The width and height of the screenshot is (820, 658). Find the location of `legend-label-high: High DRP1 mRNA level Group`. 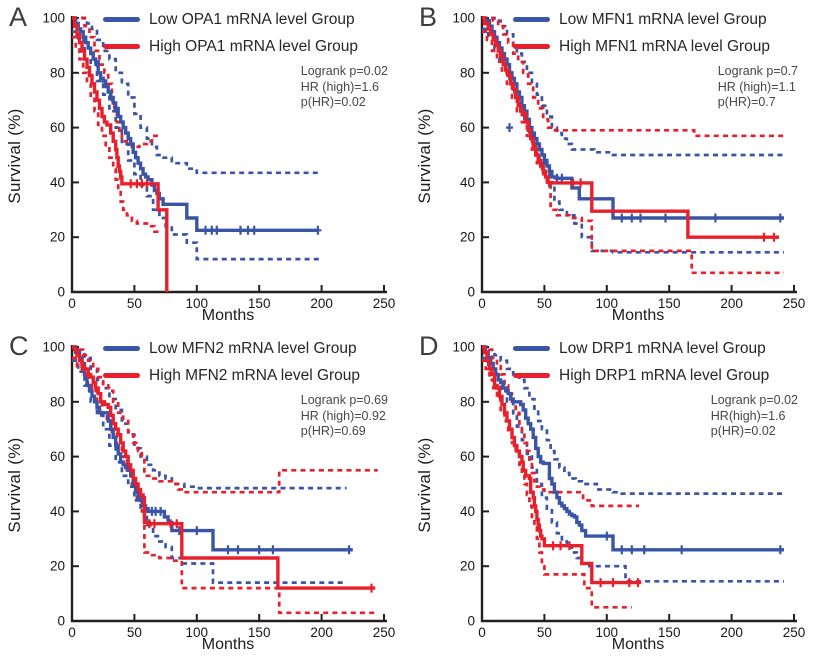

legend-label-high: High DRP1 mRNA level Group is located at coordinates (664, 375).